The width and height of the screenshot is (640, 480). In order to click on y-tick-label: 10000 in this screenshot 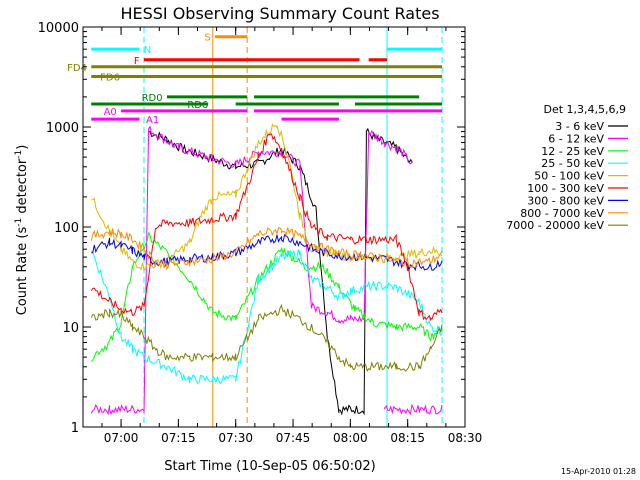, I will do `click(58, 28)`.